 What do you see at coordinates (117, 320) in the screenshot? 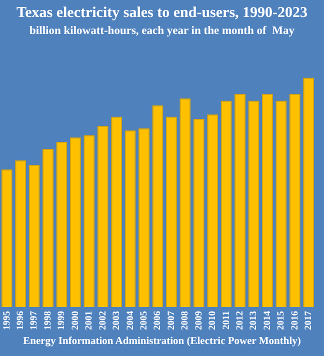
I see `x-tick-label: 2003` at bounding box center [117, 320].